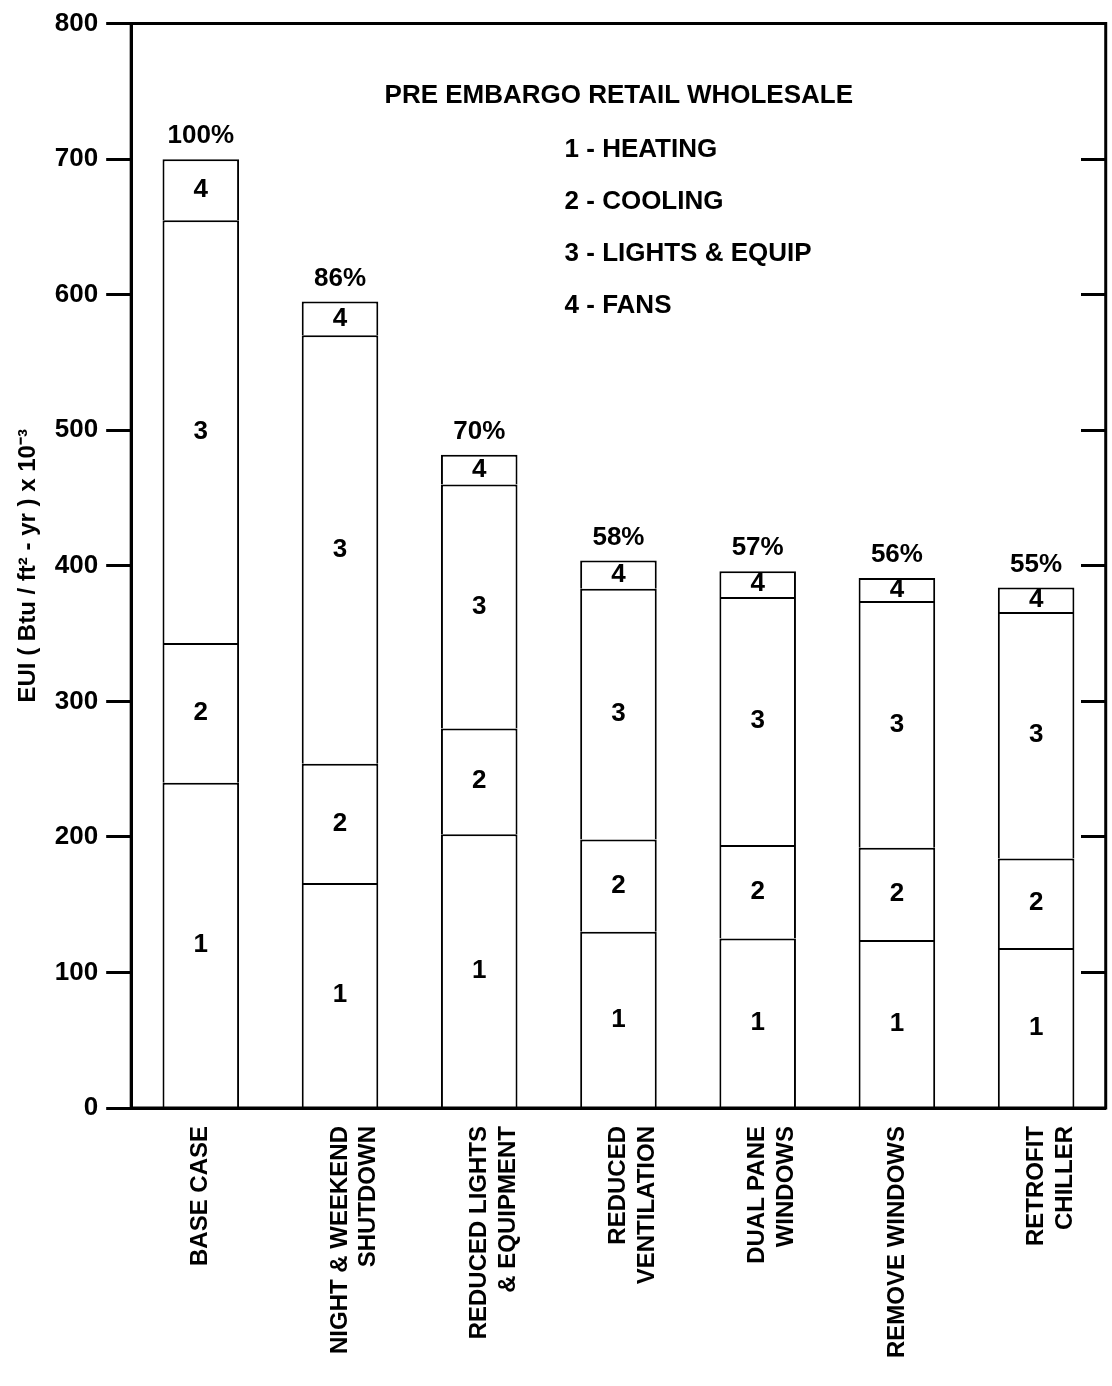  What do you see at coordinates (91, 1106) in the screenshot?
I see `y-tick-label: 0` at bounding box center [91, 1106].